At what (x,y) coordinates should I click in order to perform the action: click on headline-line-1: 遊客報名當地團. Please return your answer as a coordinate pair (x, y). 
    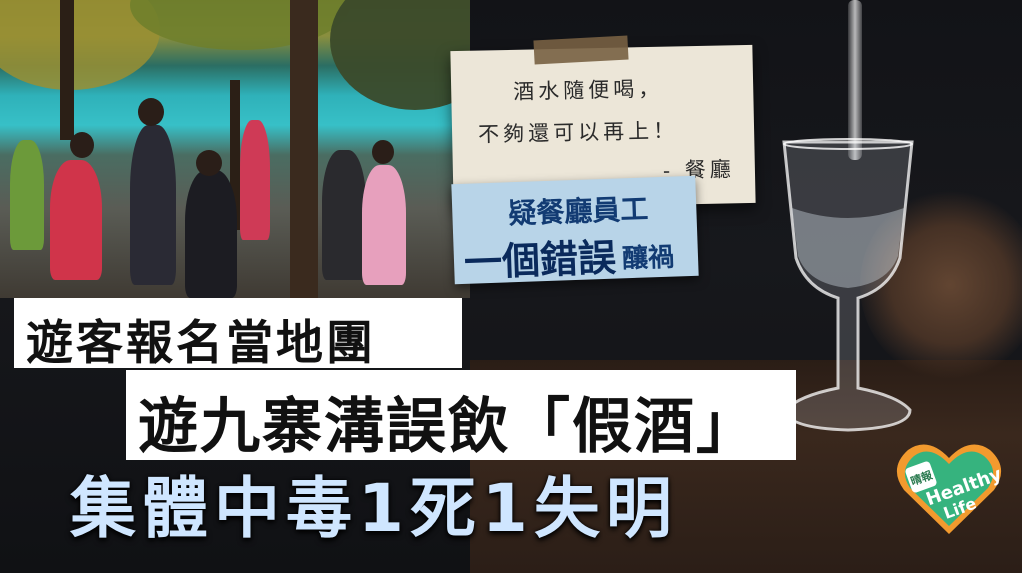
    Looking at the image, I should click on (201, 343).